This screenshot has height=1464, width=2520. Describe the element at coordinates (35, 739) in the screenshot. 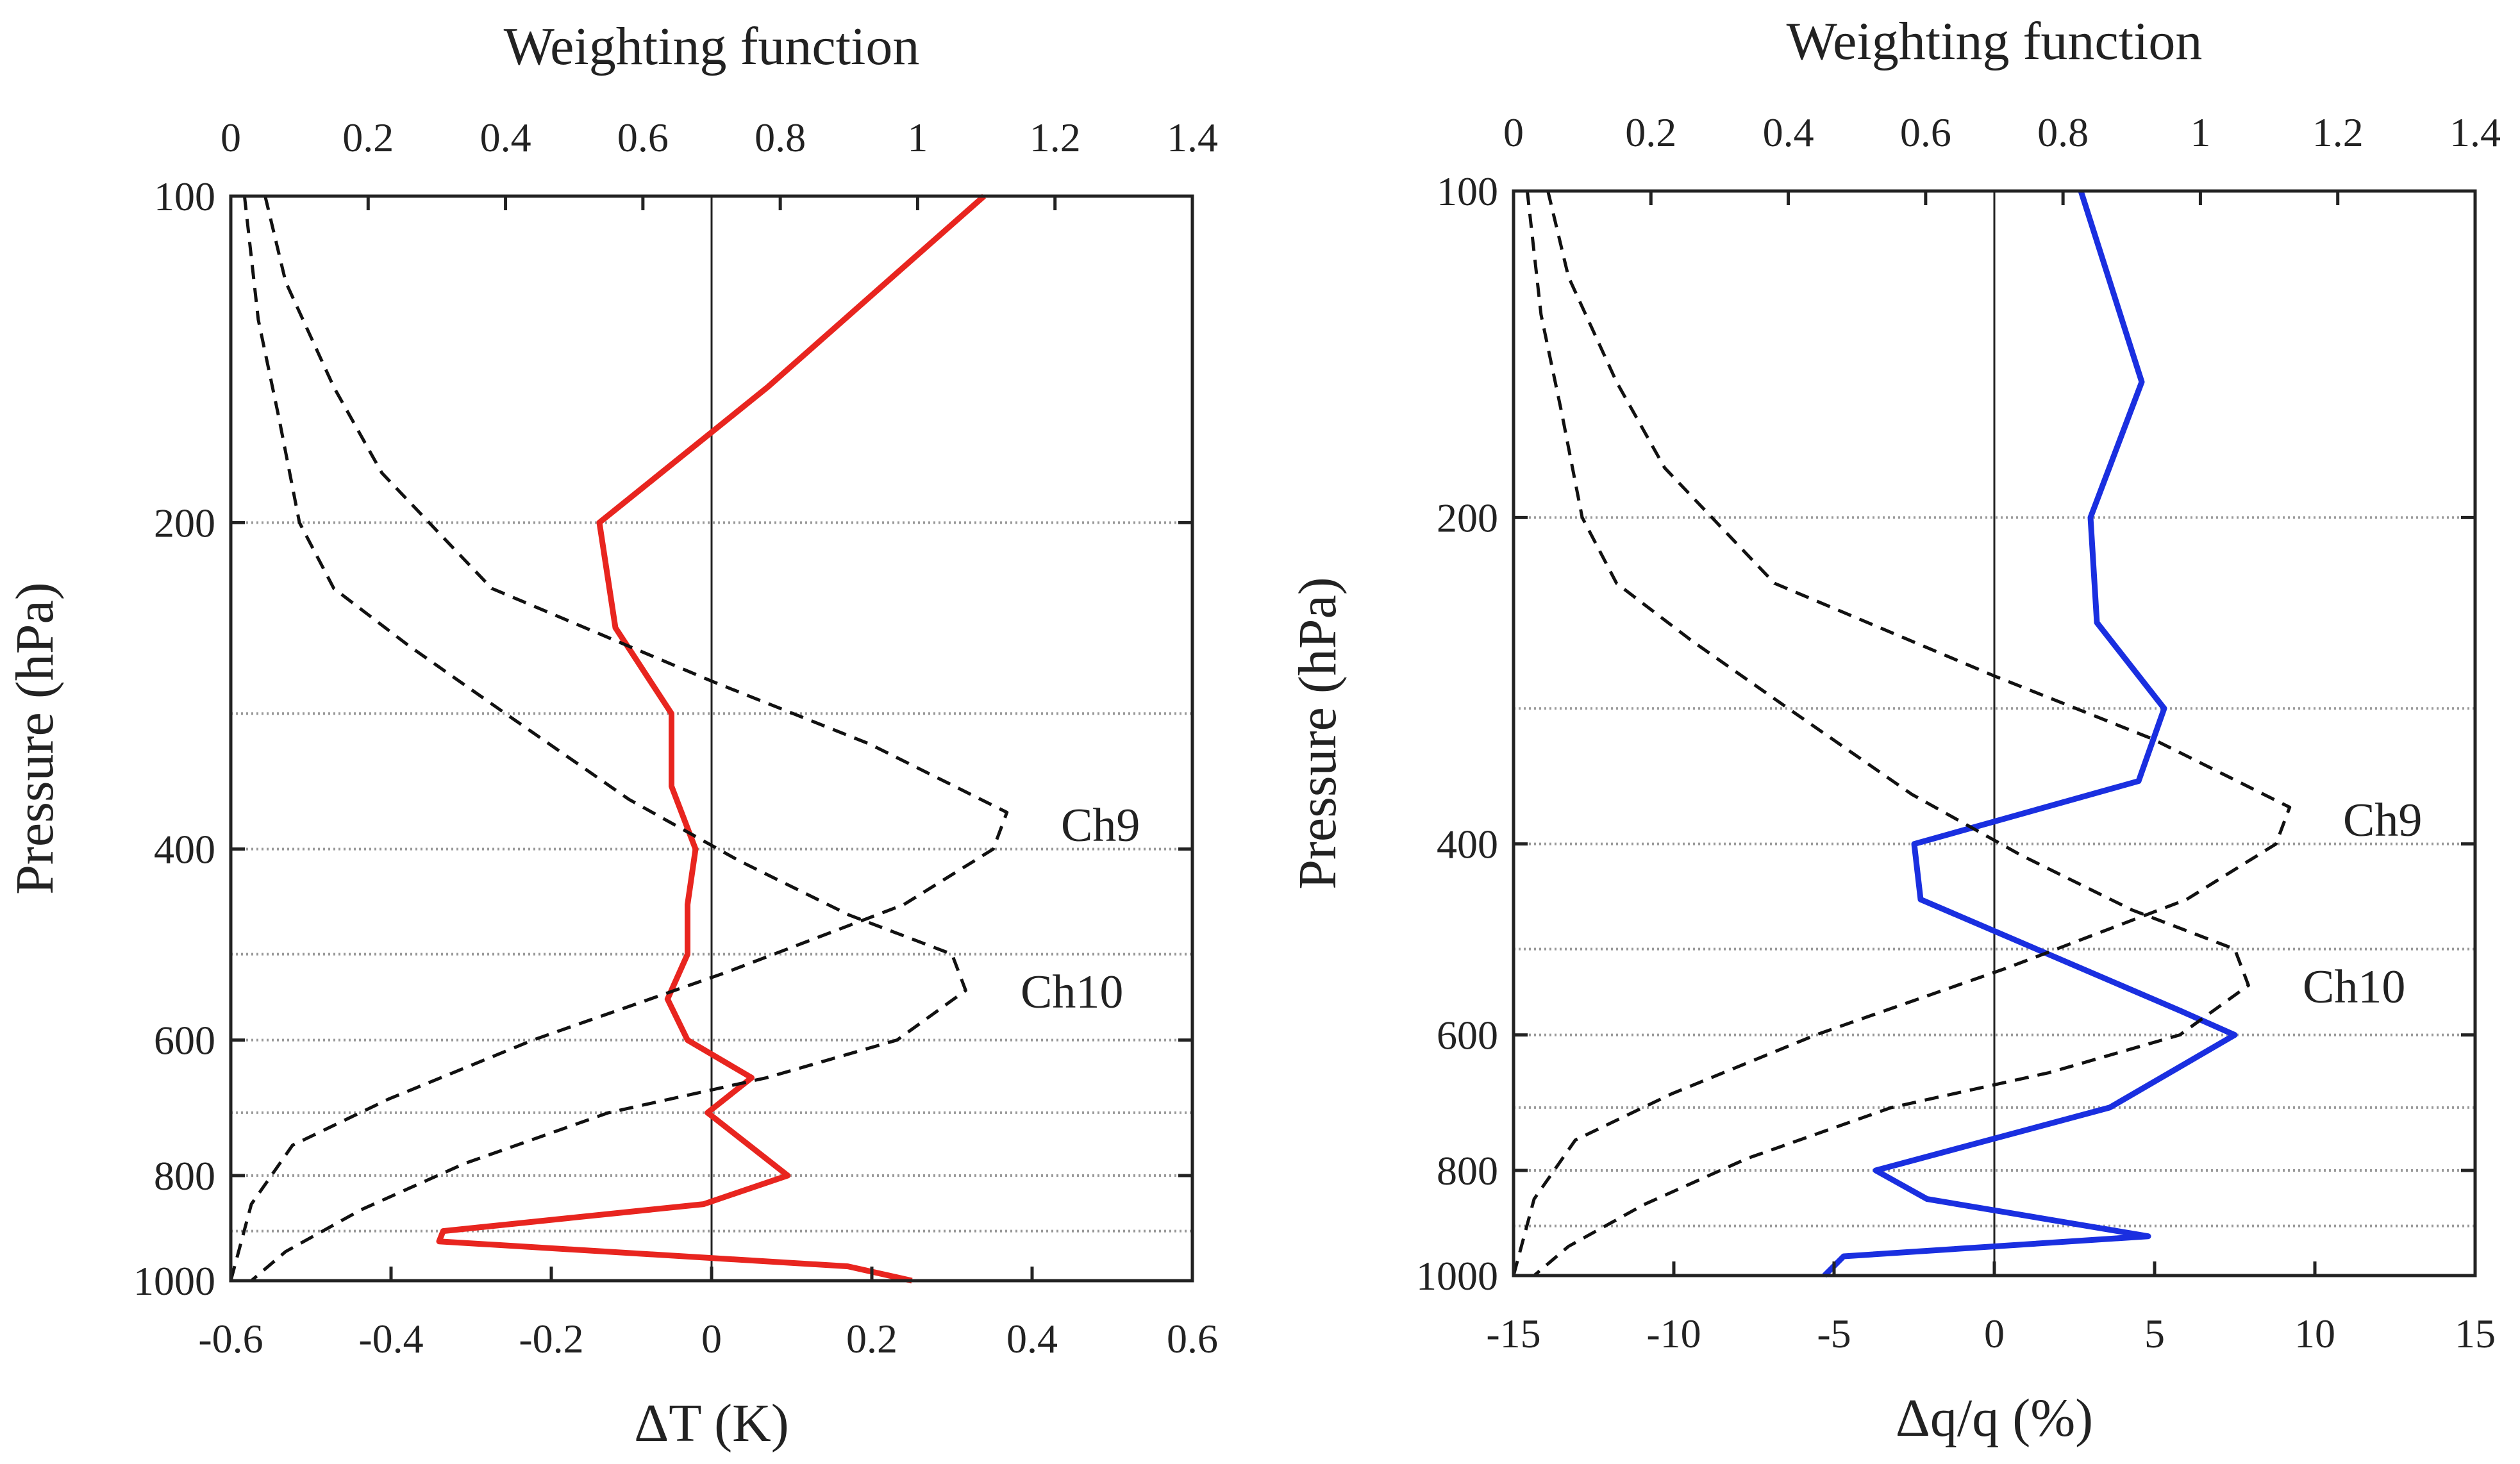

I see `temperature-y-axis-title: Pressure (hPa)` at that location.